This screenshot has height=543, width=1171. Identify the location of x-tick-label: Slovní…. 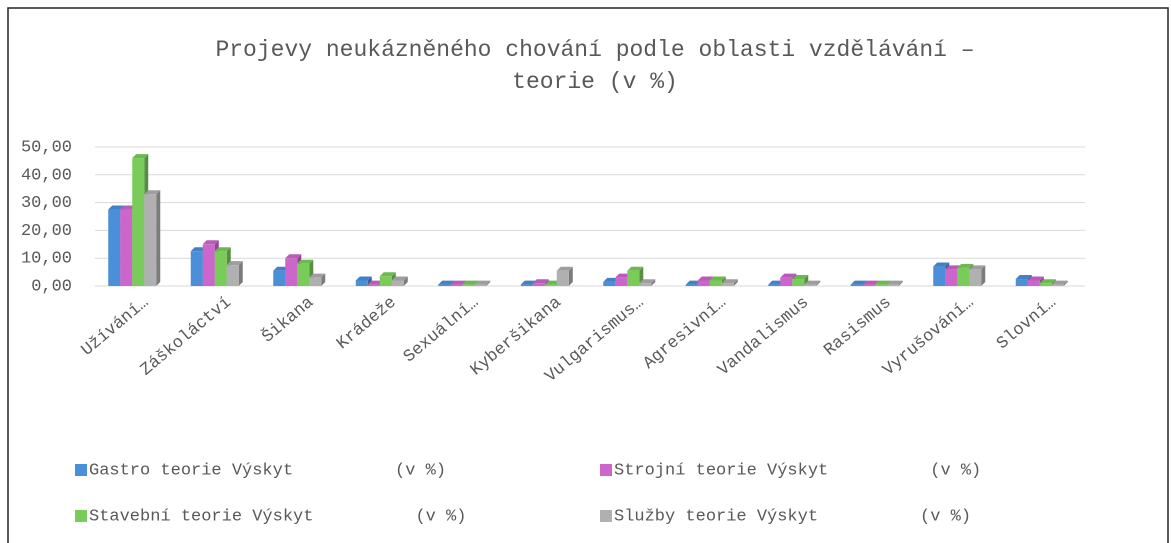
(1027, 323).